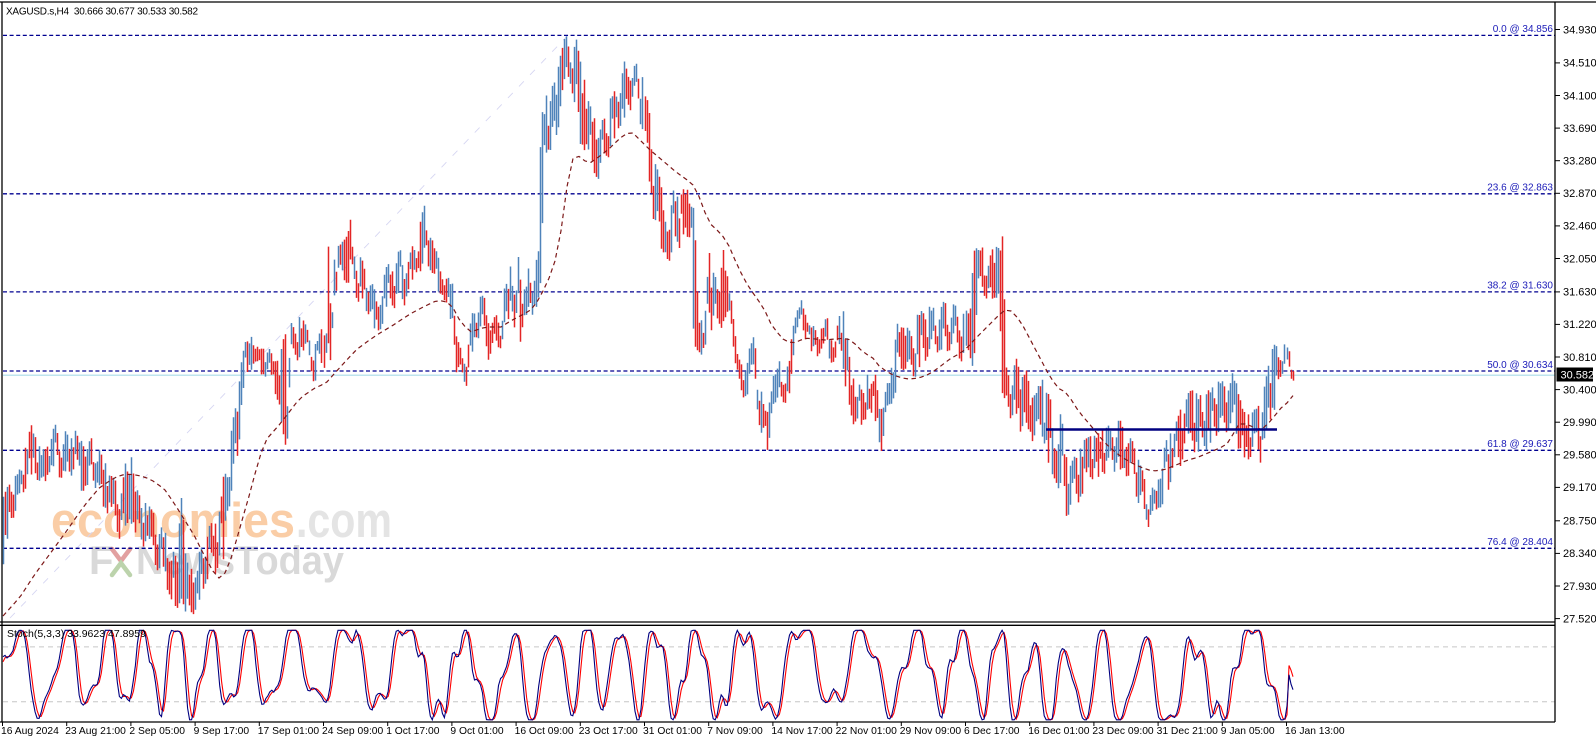 This screenshot has width=1596, height=743. What do you see at coordinates (1059, 731) in the screenshot?
I see `svg-text: 16 Dec 01:00` at bounding box center [1059, 731].